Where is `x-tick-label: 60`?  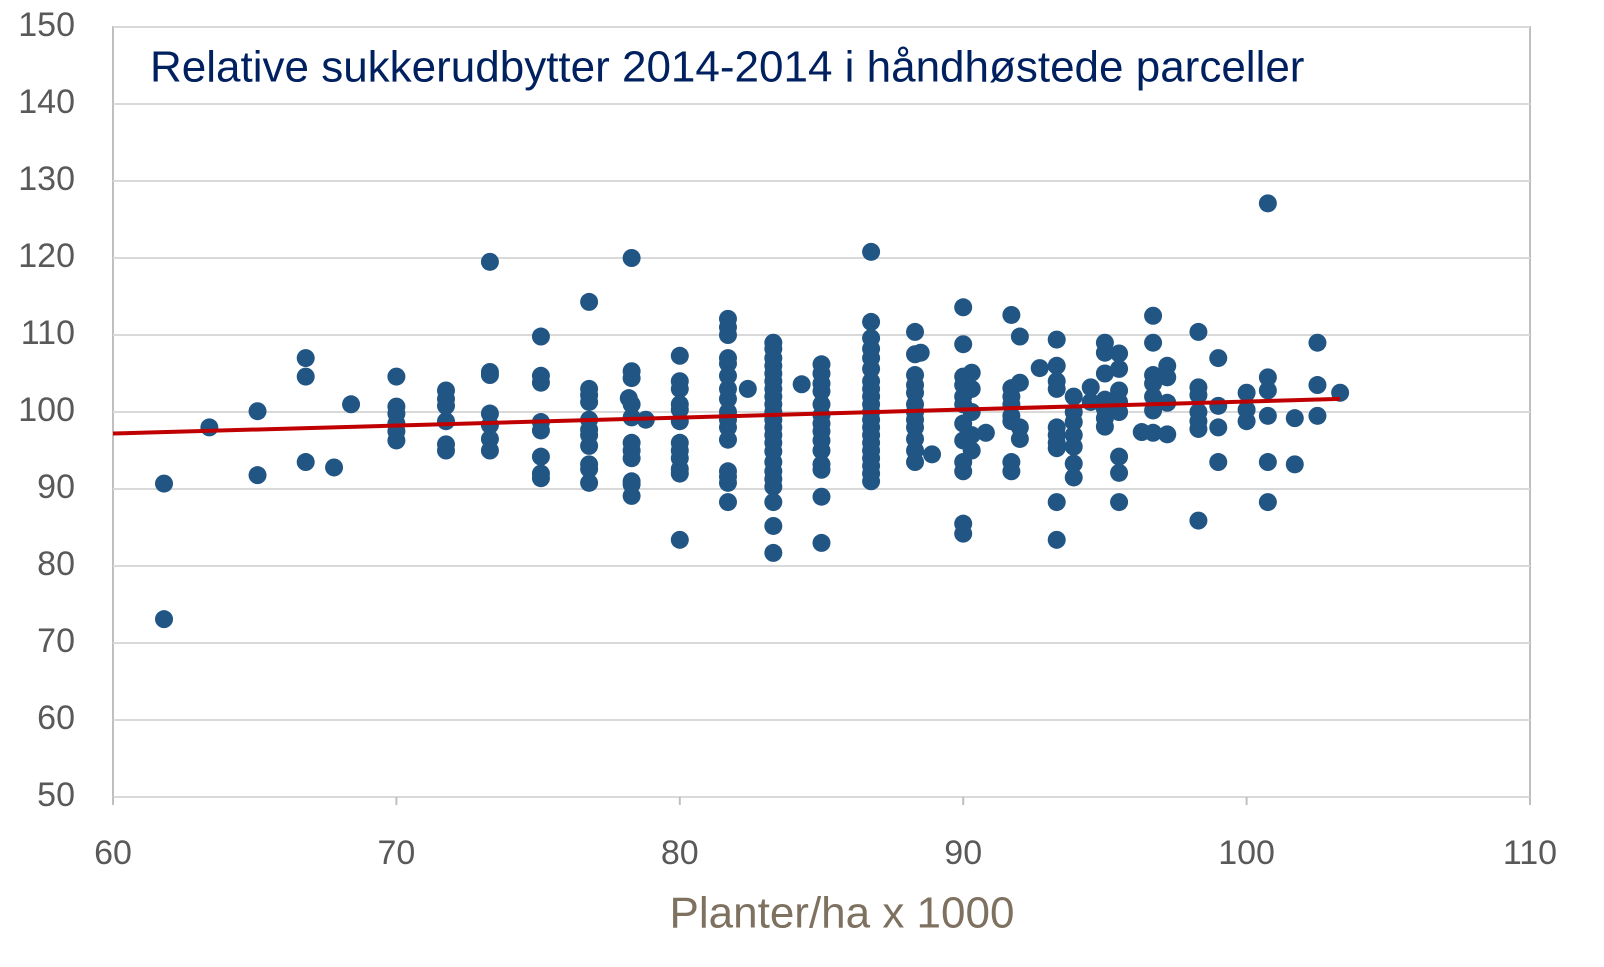 x-tick-label: 60 is located at coordinates (113, 853).